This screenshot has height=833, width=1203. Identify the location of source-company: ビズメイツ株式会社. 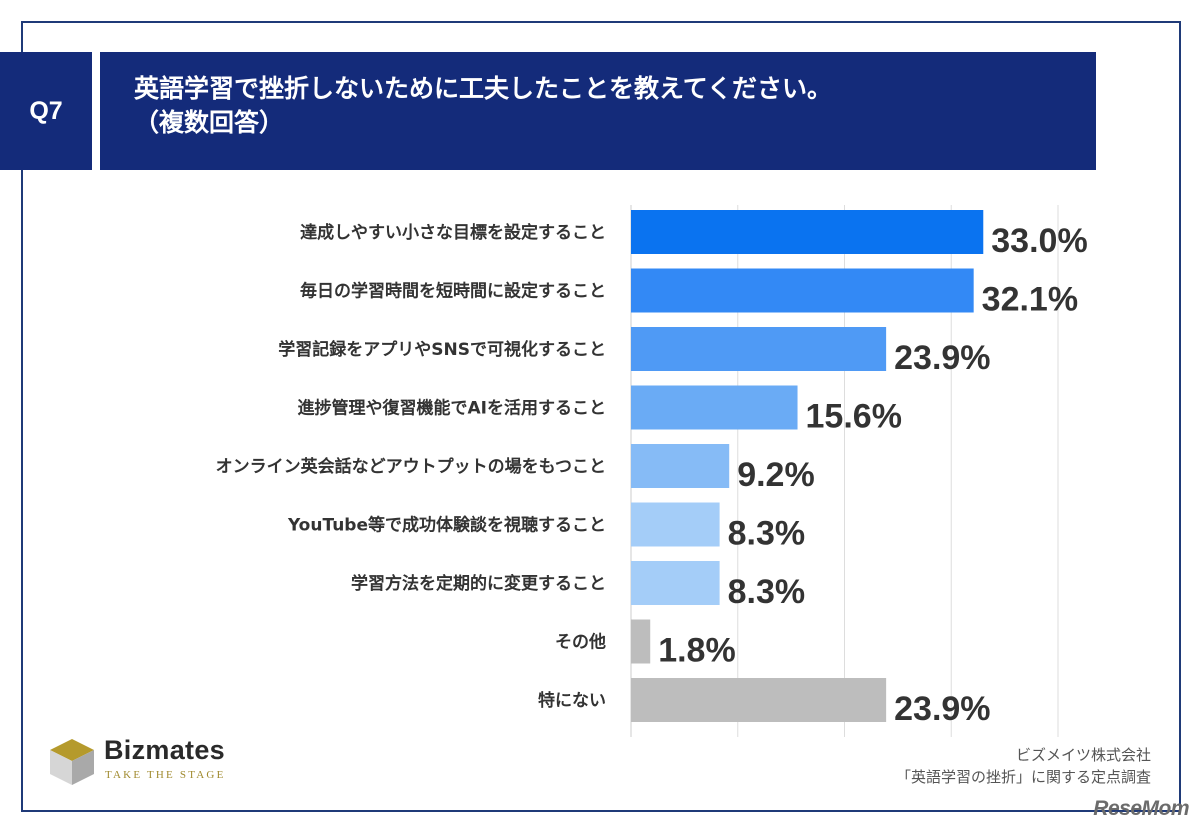
(1083, 755).